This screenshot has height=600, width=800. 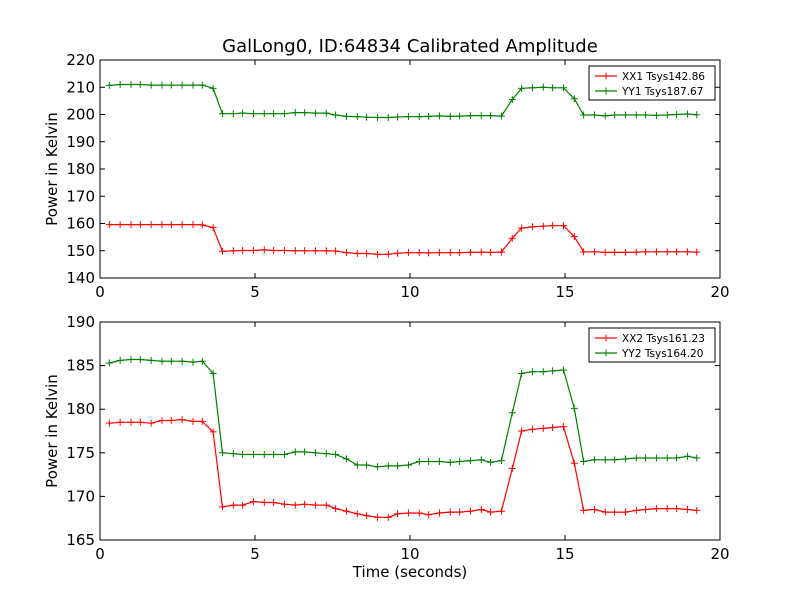 I want to click on legend-label: YY2 Tsys164.20, so click(x=662, y=354).